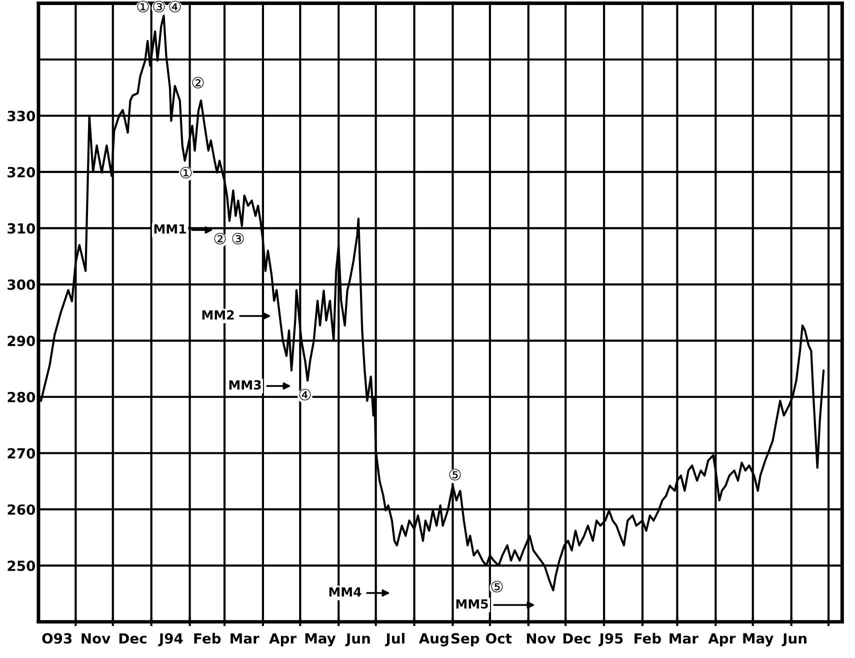 This screenshot has width=855, height=658. I want to click on annotation: MM4, so click(345, 591).